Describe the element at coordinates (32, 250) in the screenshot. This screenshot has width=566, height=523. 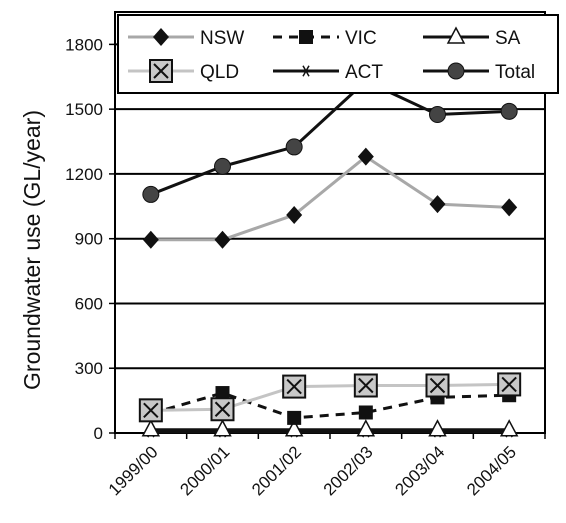
I see `y-axis-label: Groundwater use (GL/year)` at that location.